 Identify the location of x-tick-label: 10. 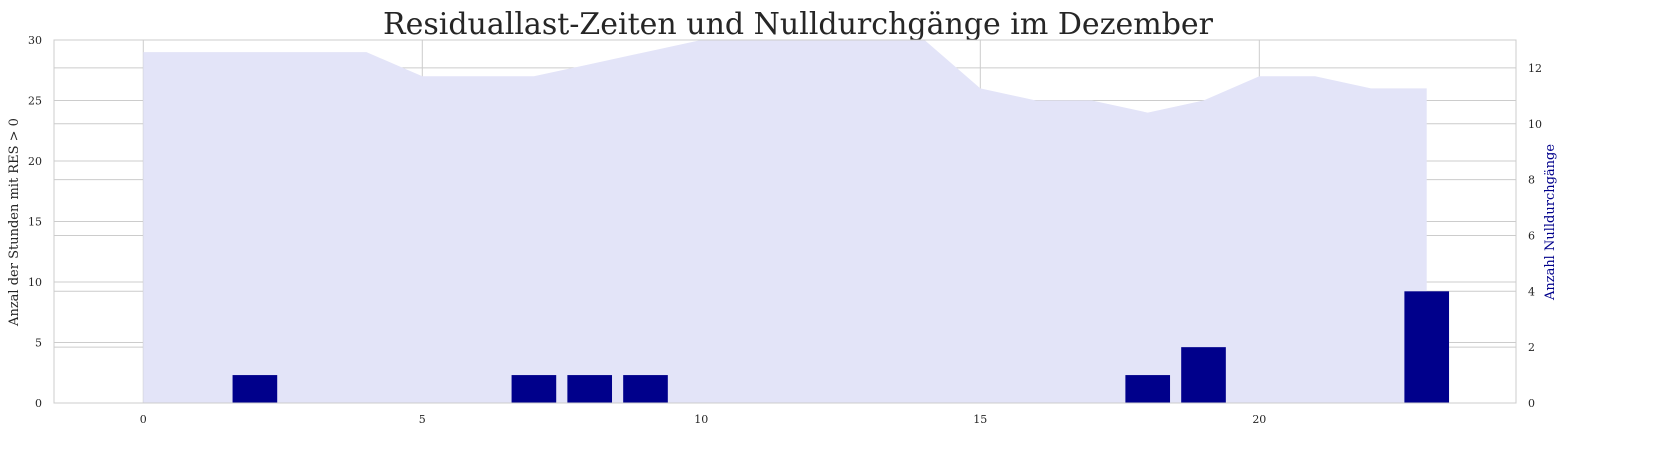
(701, 419).